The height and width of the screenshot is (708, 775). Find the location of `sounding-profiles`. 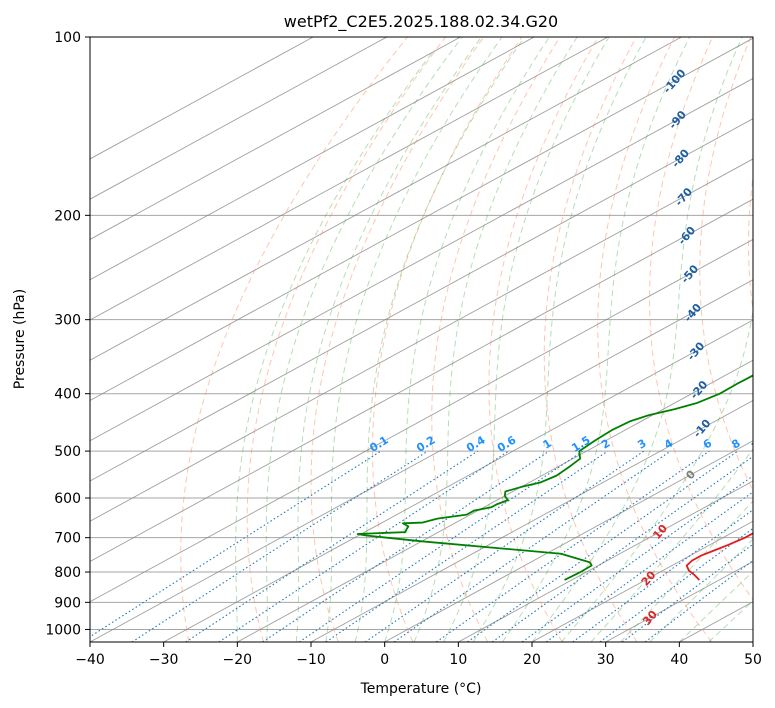

sounding-profiles is located at coordinates (554, 477).